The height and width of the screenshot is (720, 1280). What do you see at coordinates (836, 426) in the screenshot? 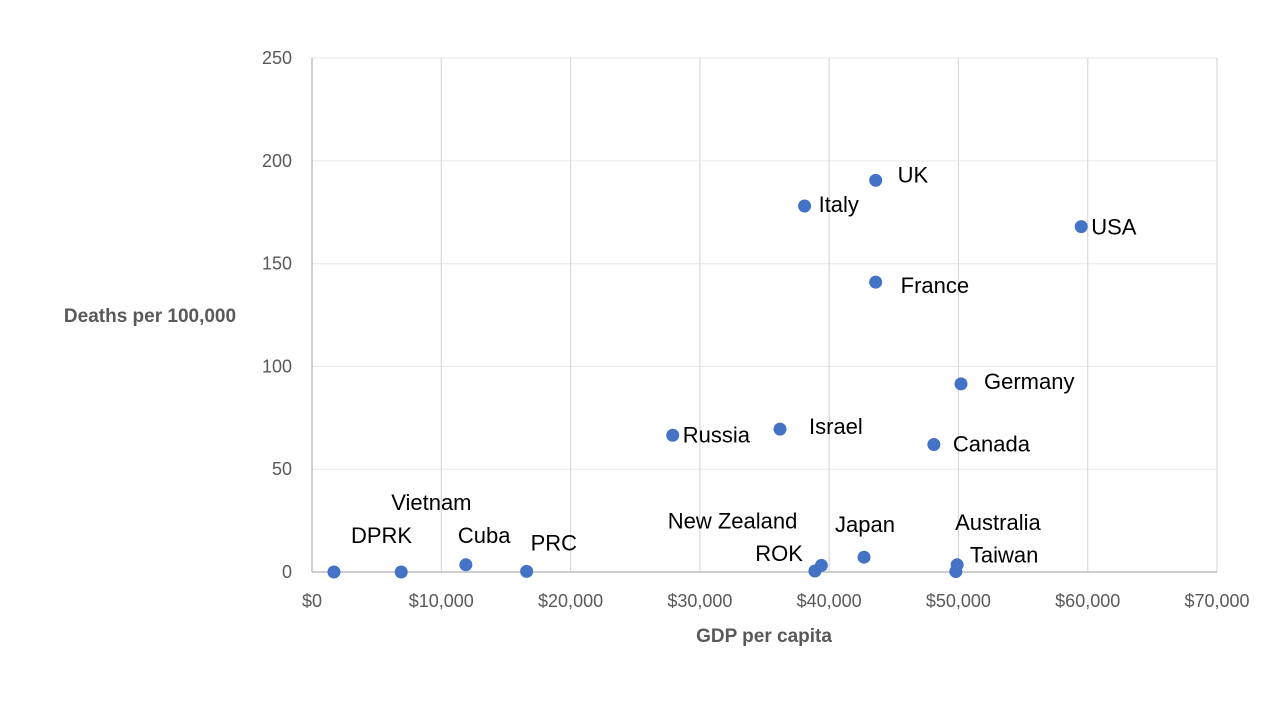
I see `data-label-israel: Israel` at bounding box center [836, 426].